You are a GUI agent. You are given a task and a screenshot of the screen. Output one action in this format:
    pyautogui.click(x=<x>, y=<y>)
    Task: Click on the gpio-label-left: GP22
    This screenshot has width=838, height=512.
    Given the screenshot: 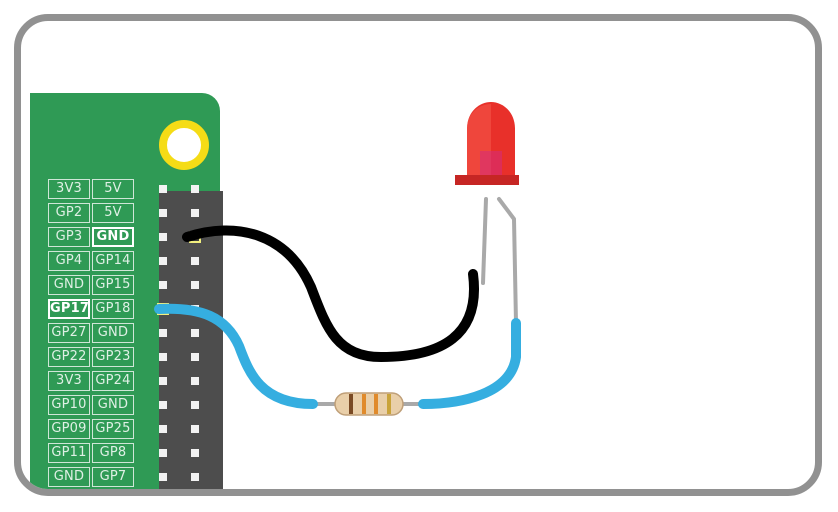 What is the action you would take?
    pyautogui.click(x=69, y=357)
    